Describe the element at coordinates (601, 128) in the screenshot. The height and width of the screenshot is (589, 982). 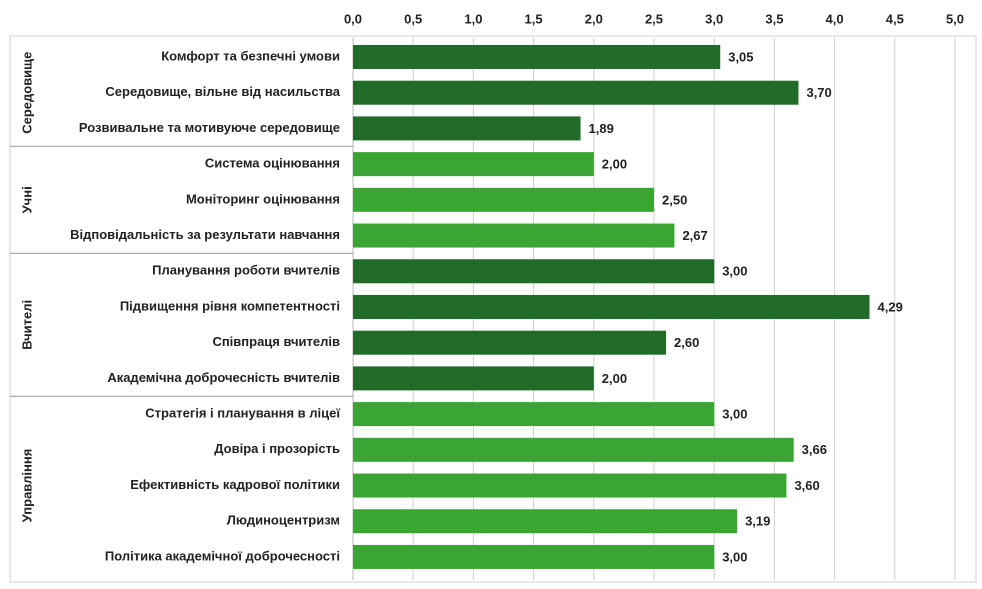
I see `value-label: 1,89` at that location.